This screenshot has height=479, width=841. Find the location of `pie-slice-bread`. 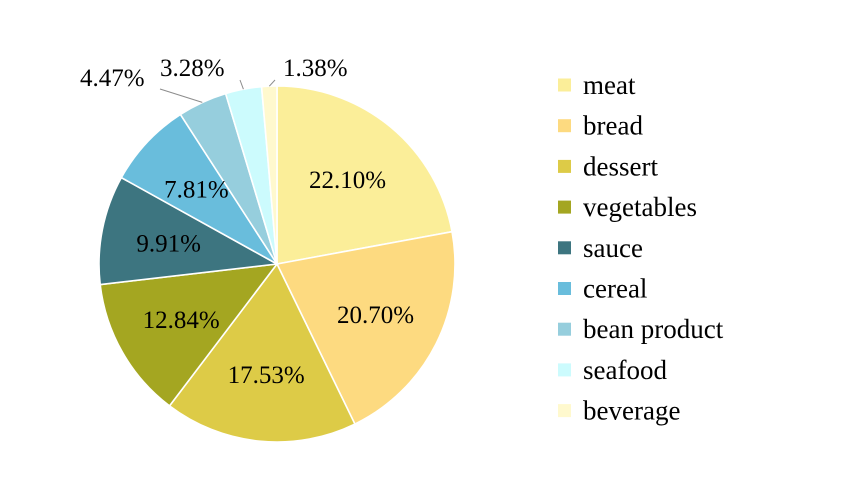

pie-slice-bread is located at coordinates (365, 328).